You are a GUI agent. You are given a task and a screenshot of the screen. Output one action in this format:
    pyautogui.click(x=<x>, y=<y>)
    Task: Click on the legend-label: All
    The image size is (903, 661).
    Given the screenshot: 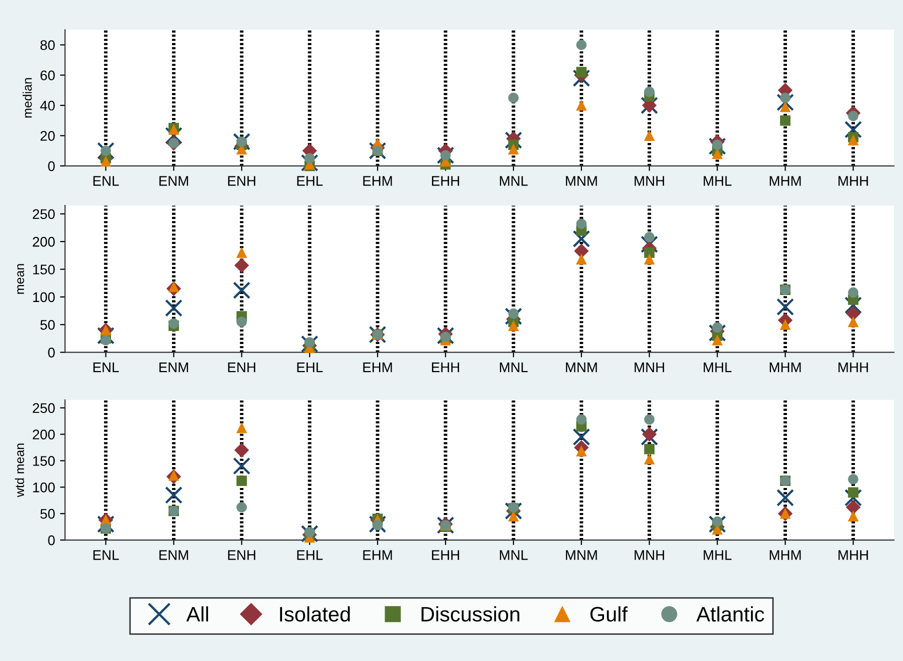 What is the action you would take?
    pyautogui.click(x=197, y=614)
    